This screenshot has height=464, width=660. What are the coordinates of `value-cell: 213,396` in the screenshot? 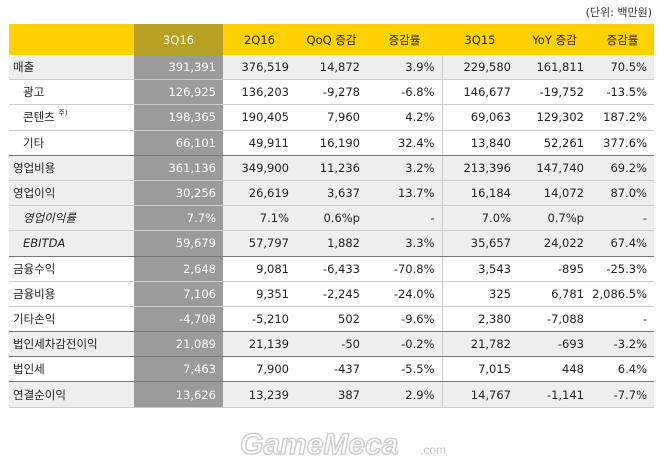 It's located at (479, 168).